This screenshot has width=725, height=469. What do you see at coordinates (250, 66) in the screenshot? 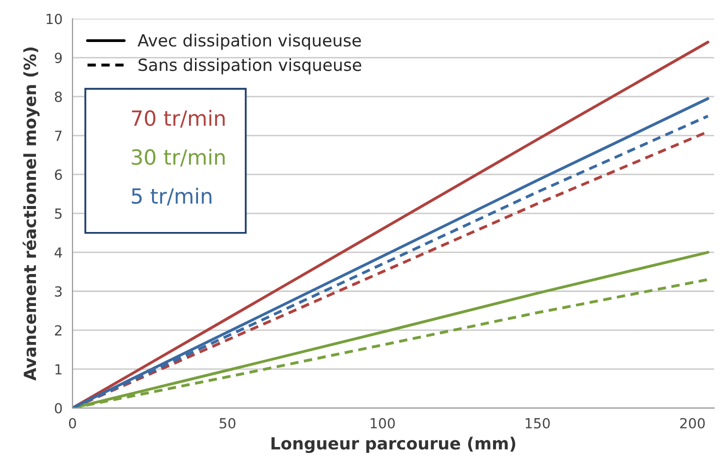
I see `annotation: Sans dissipation visqueuse` at bounding box center [250, 66].